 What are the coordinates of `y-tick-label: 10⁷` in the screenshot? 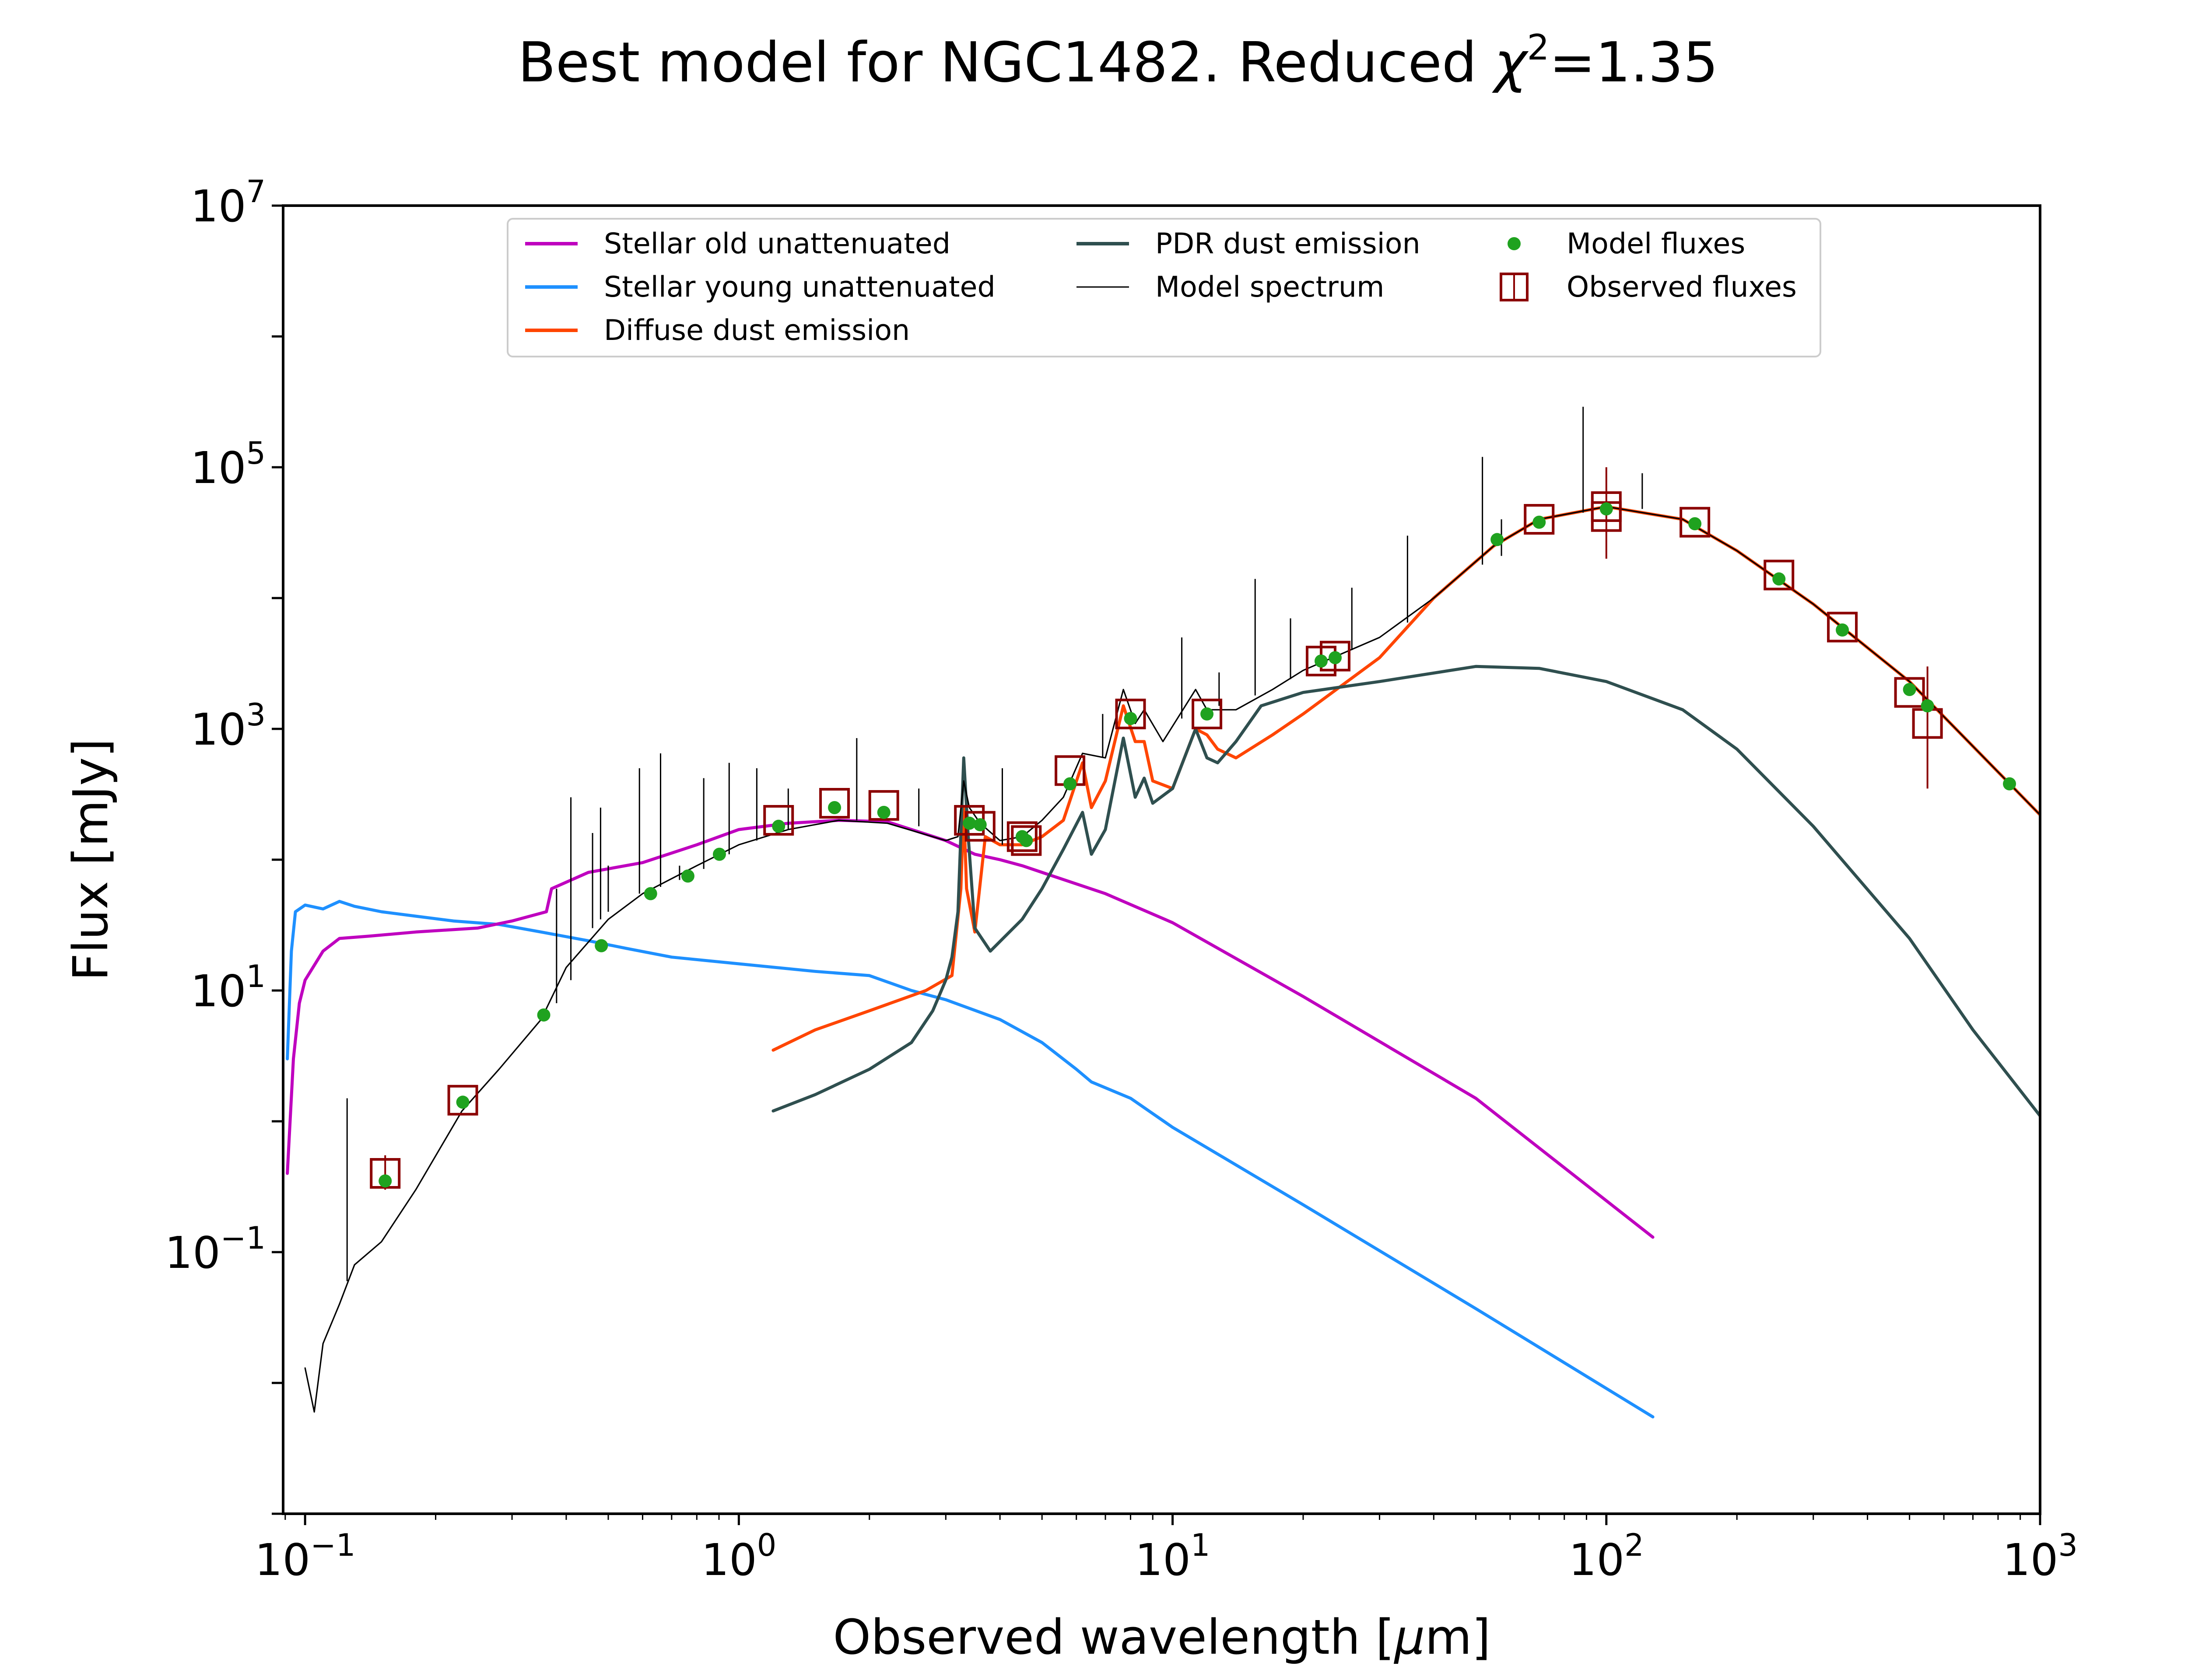 It's located at (228, 203).